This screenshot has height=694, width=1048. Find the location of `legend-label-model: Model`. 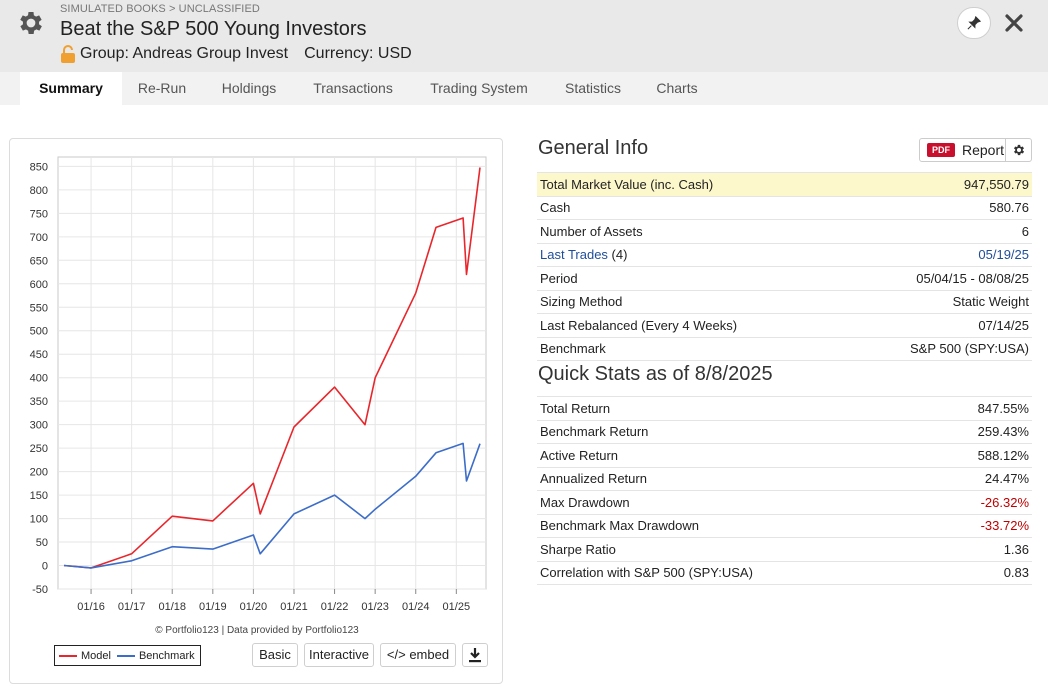

legend-label-model: Model is located at coordinates (96, 655).